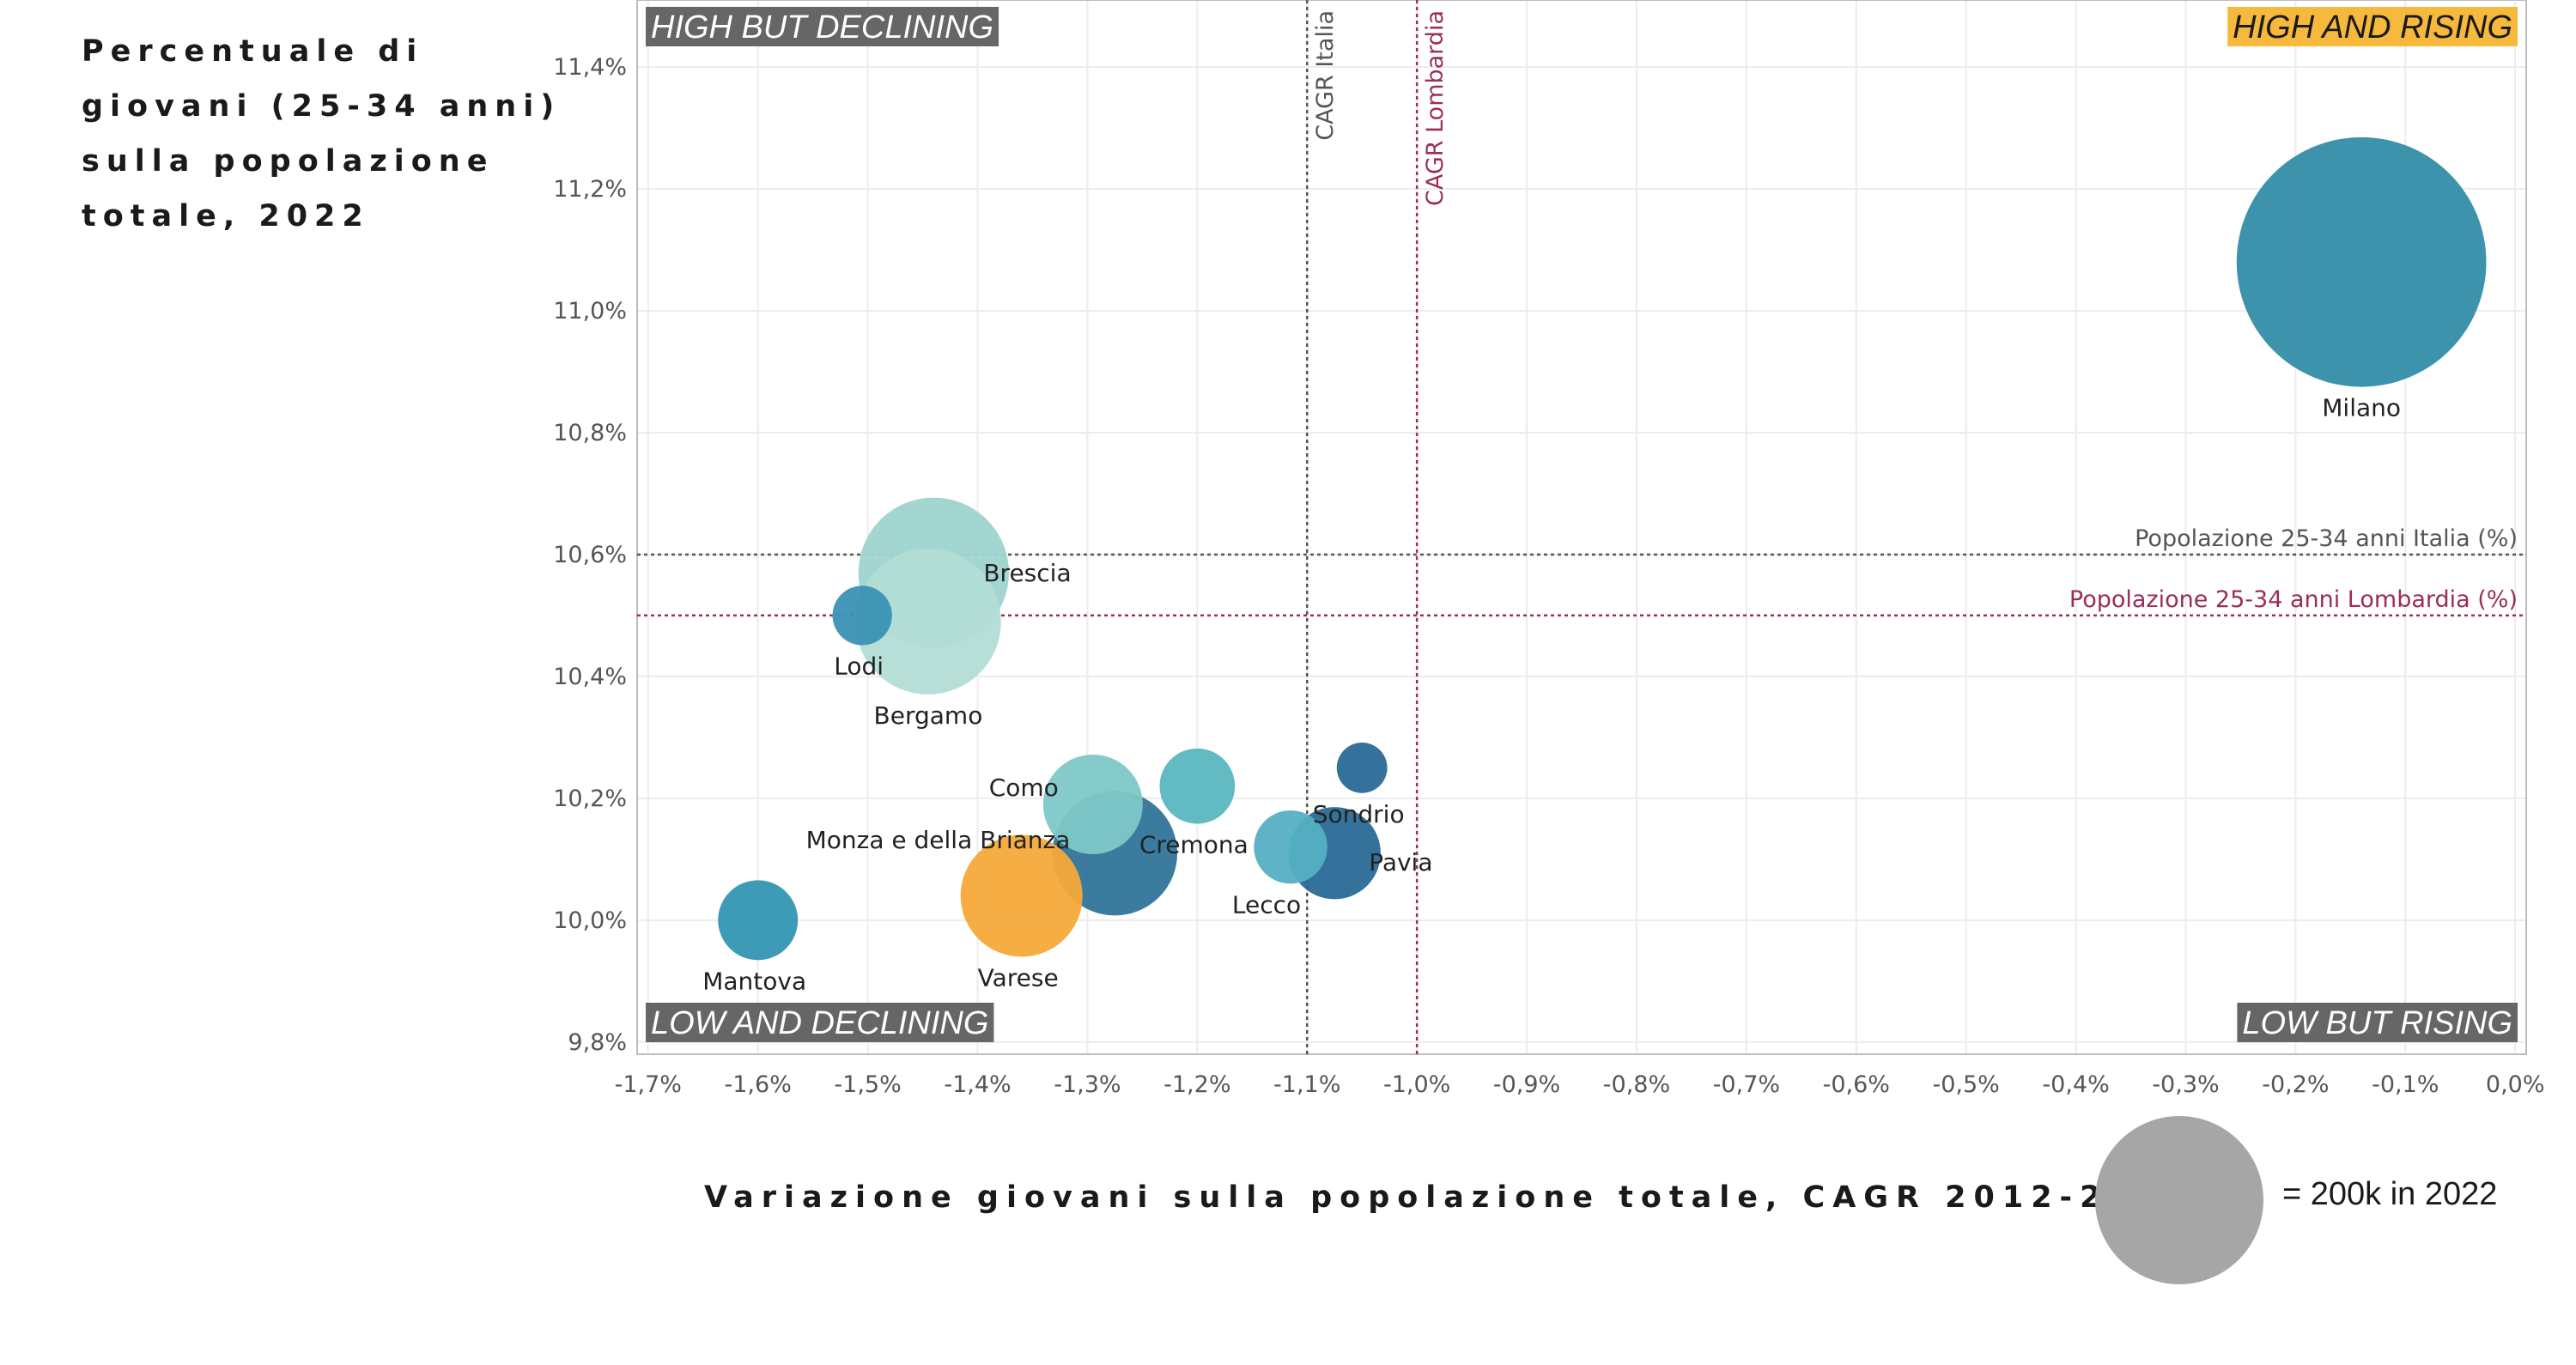  I want to click on point-label: Como, so click(1024, 788).